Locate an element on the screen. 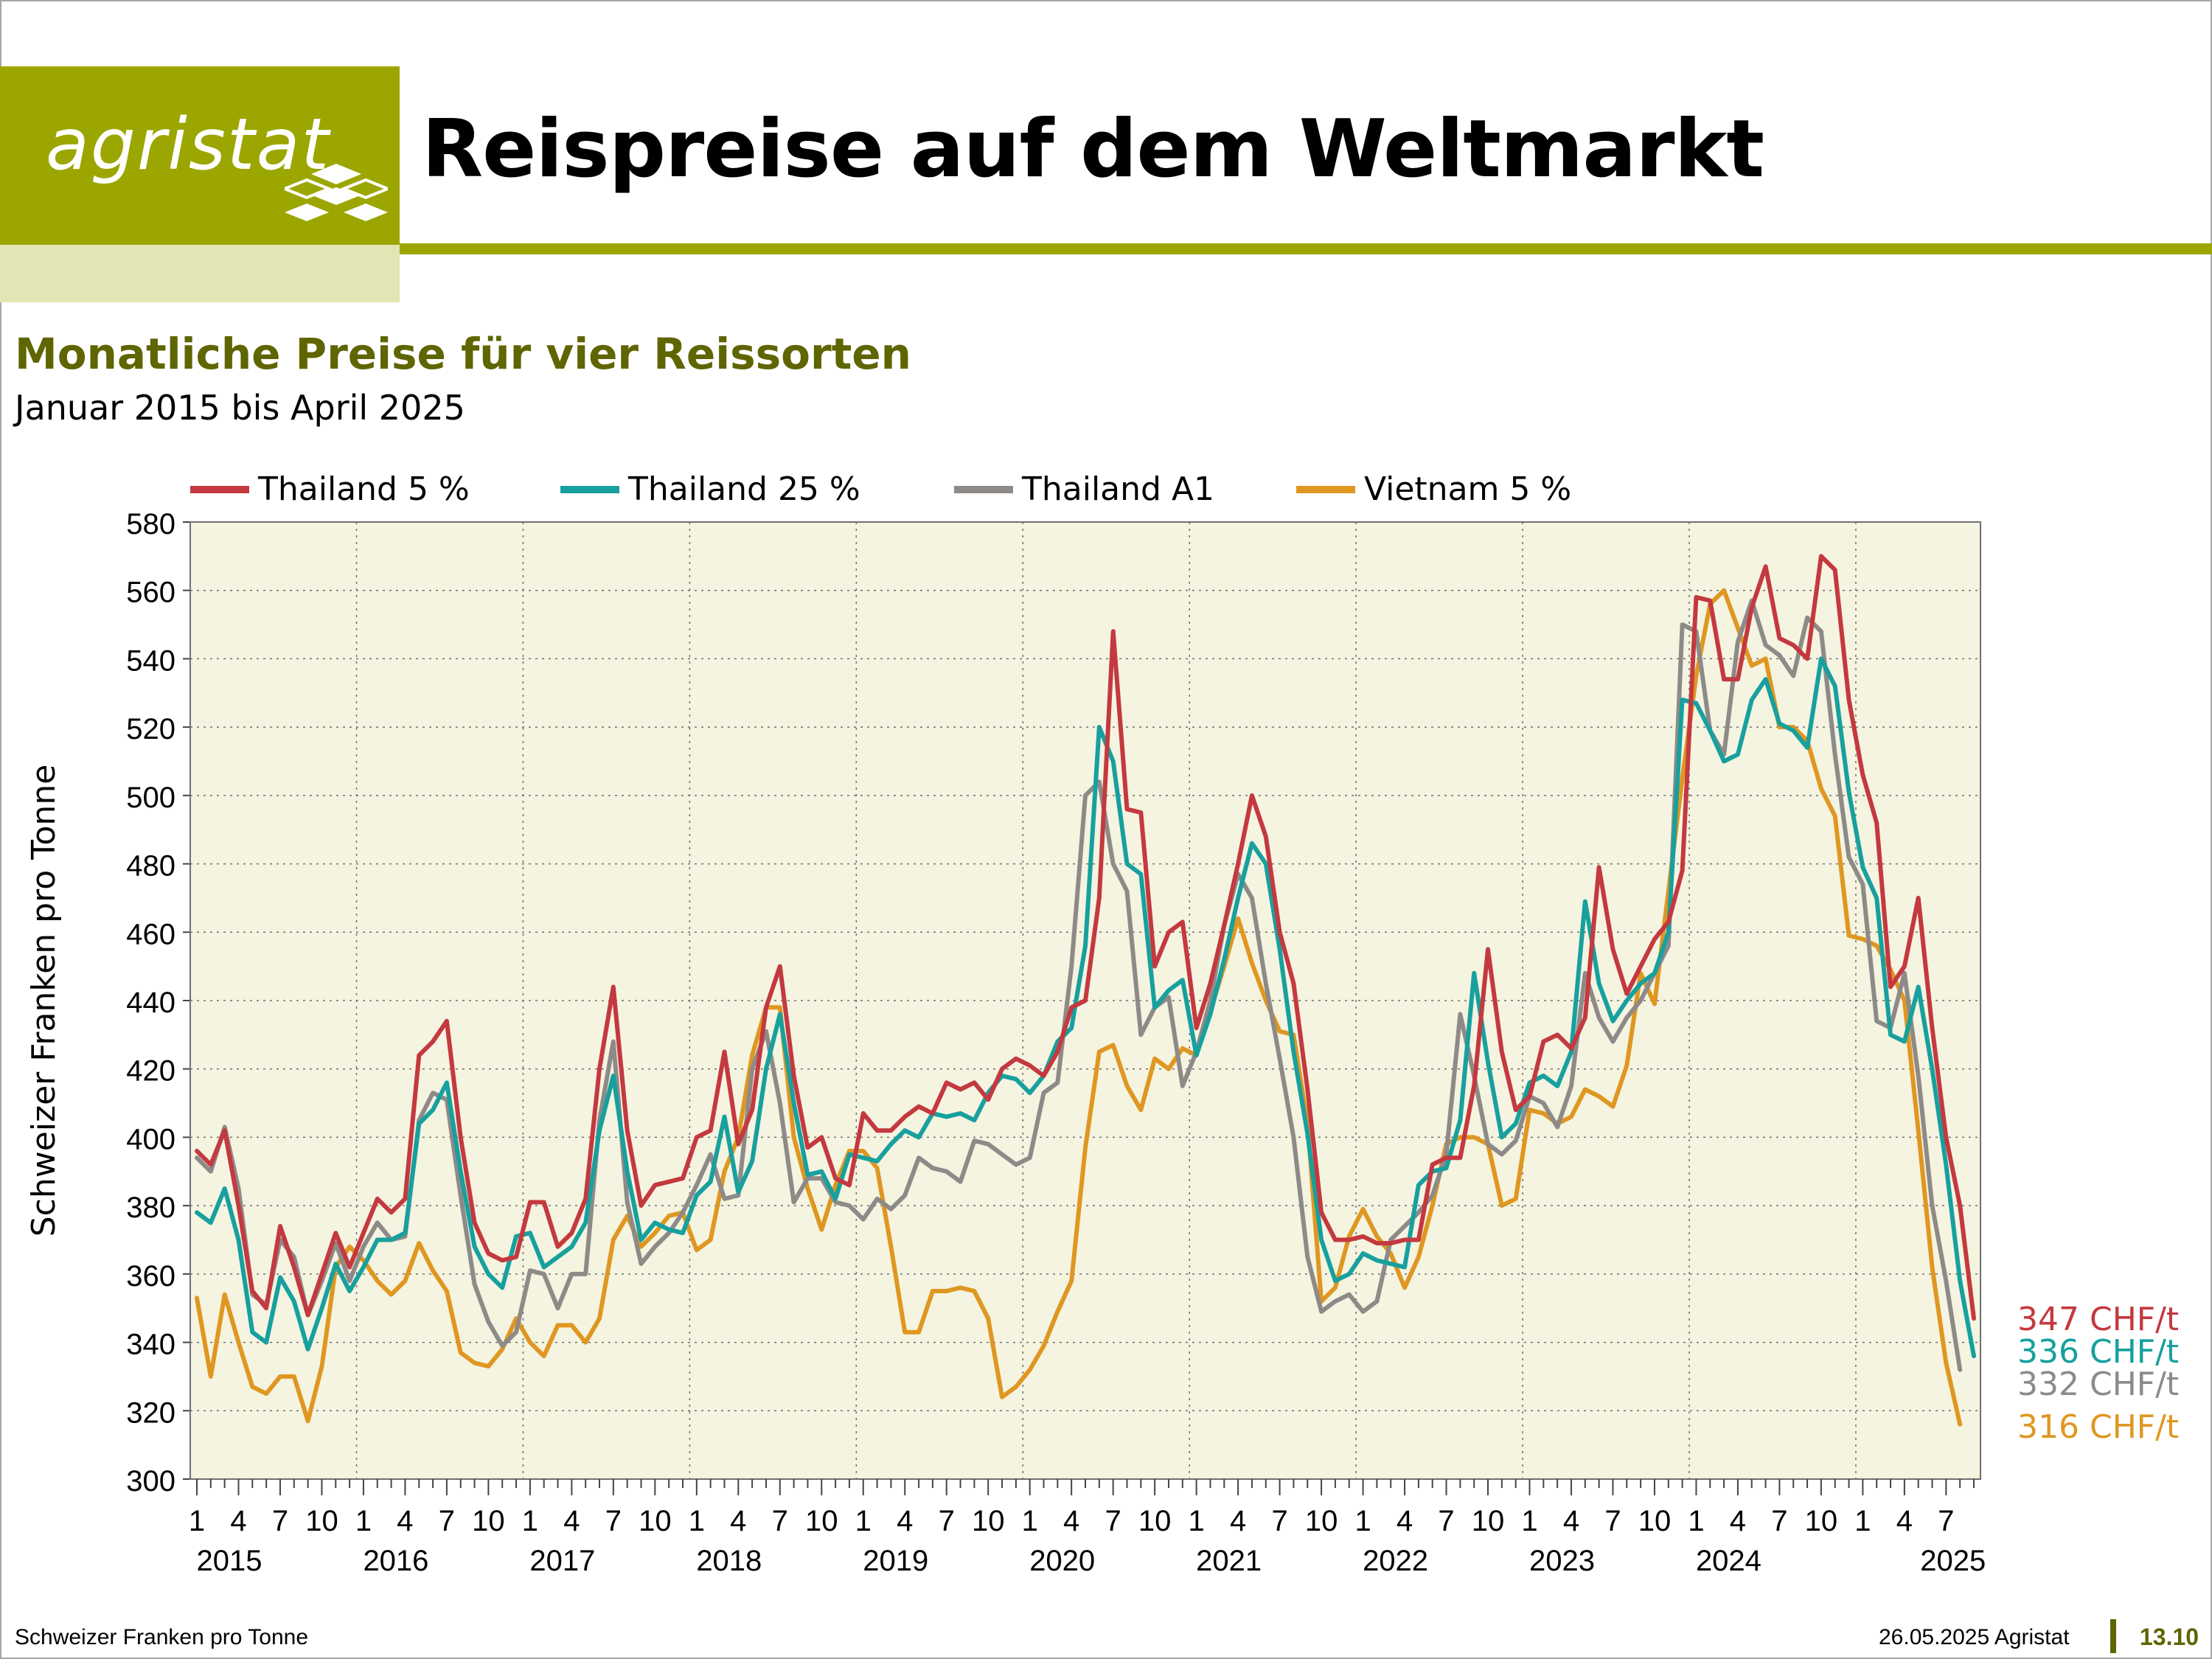 The width and height of the screenshot is (2212, 1659). x-year-label: 2016 is located at coordinates (395, 1561).